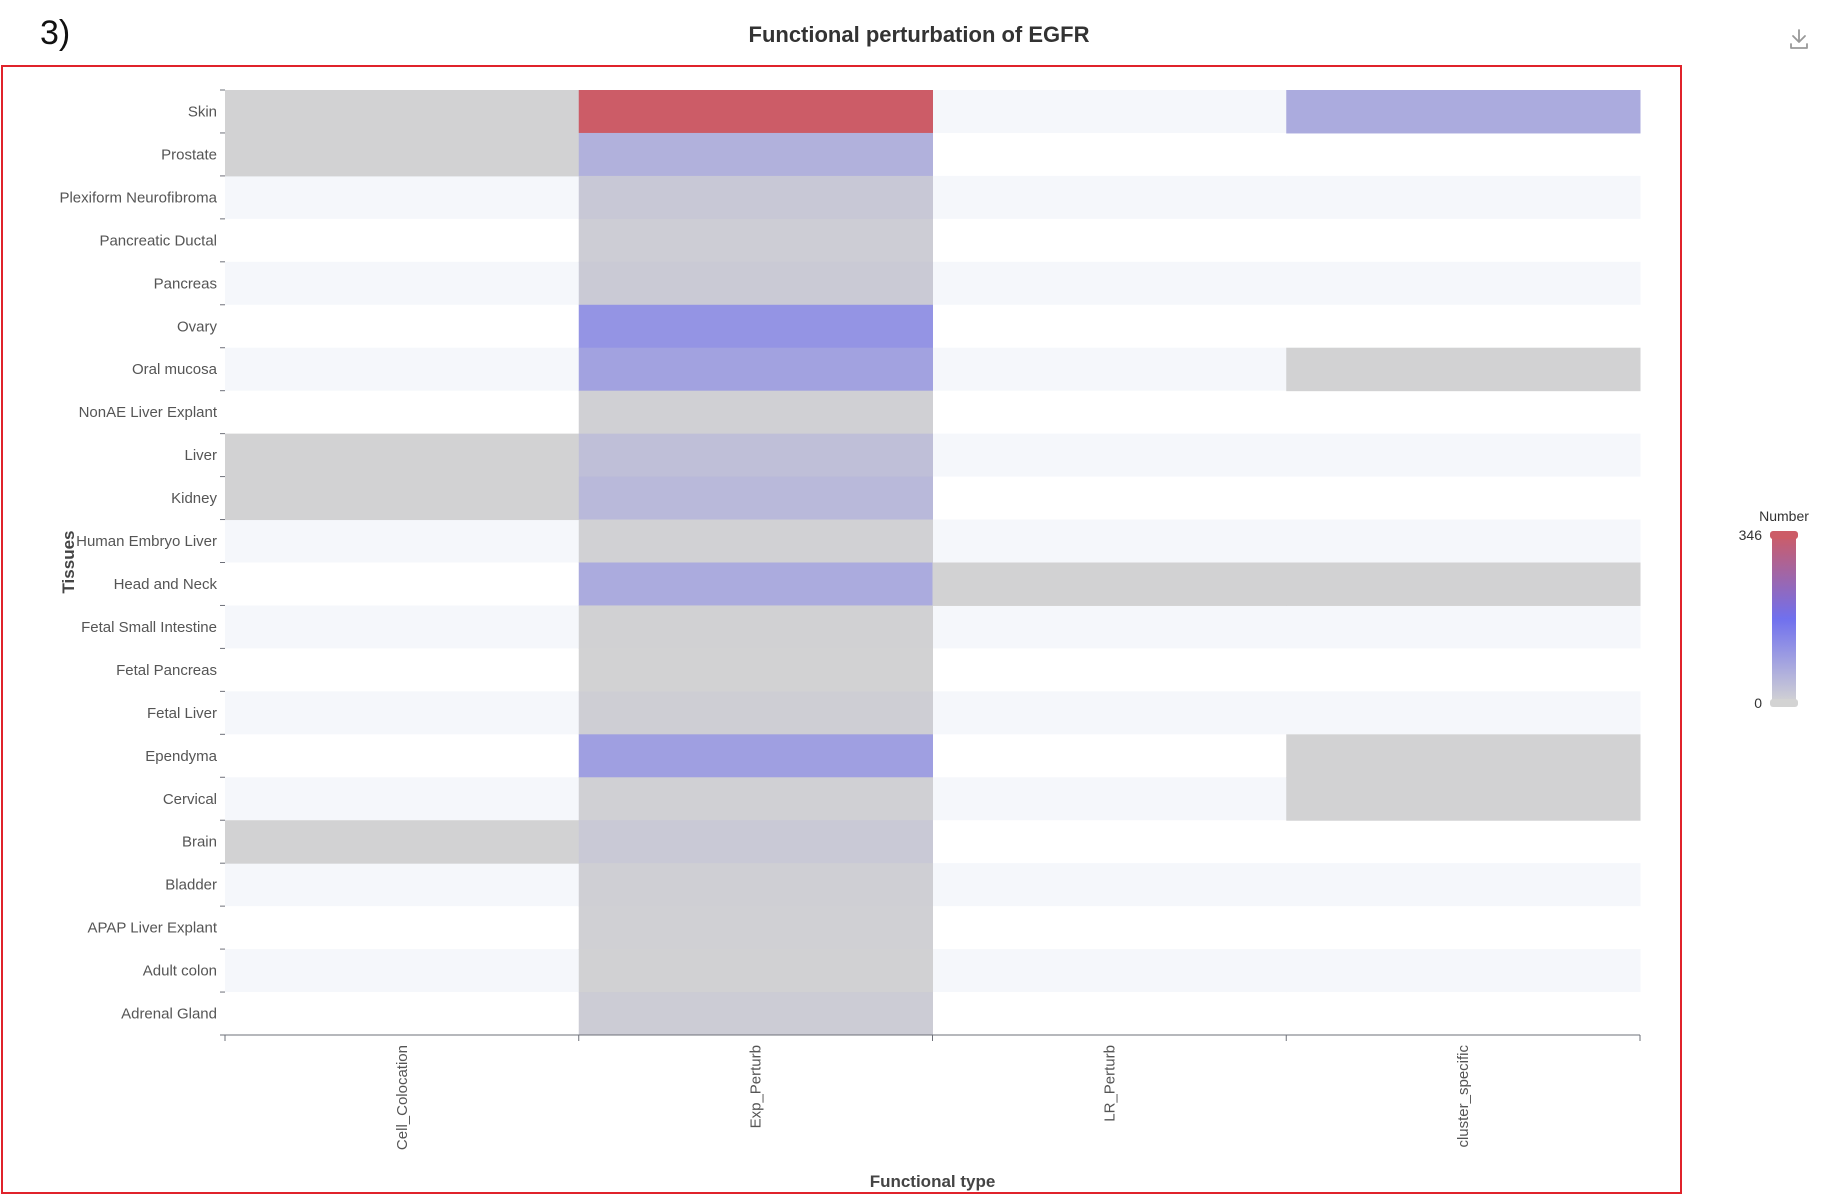  Describe the element at coordinates (149, 627) in the screenshot. I see `y-tick-label: Fetal Small Intestine` at that location.